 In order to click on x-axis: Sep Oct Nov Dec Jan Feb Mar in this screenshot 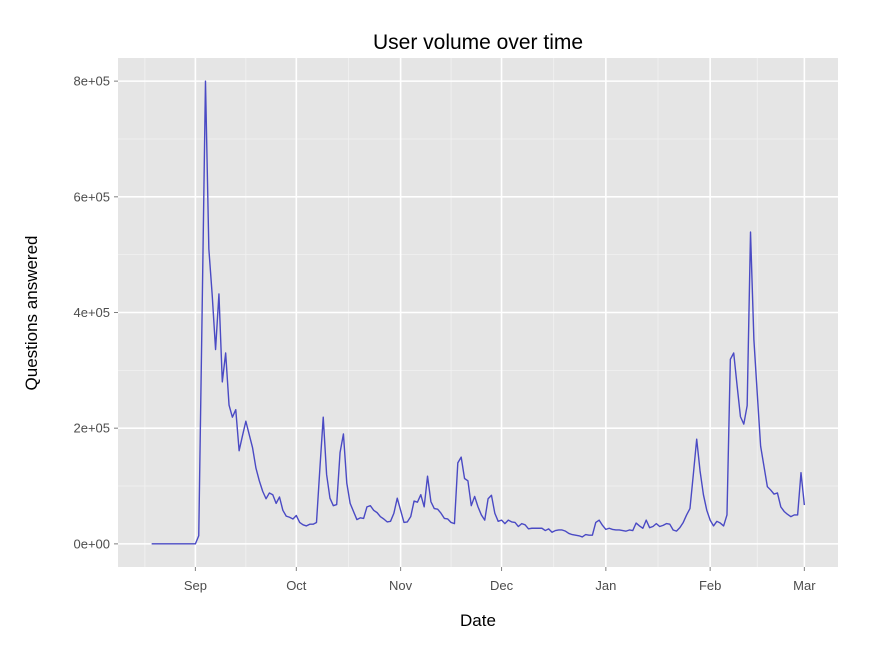, I will do `click(500, 580)`.